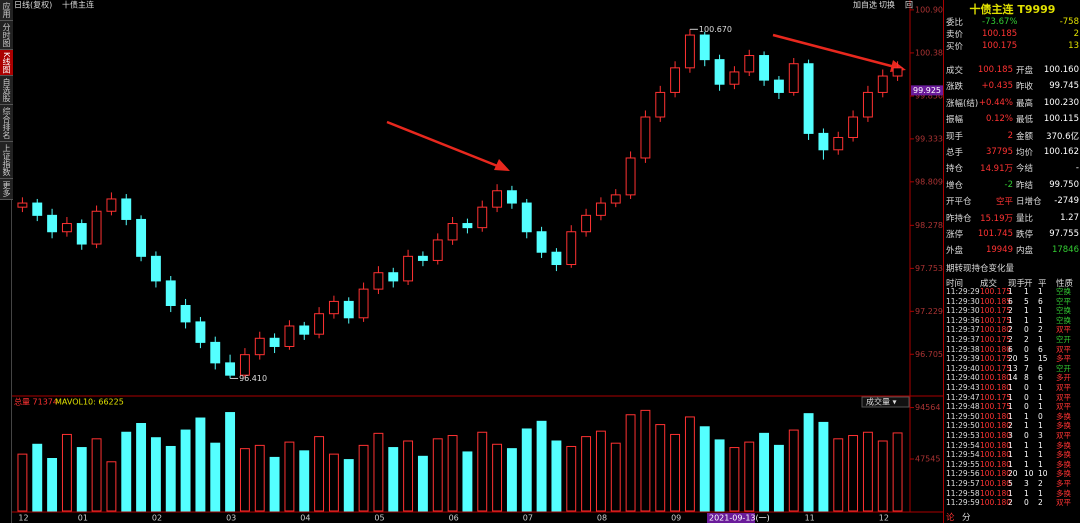  Describe the element at coordinates (78, 5) in the screenshot. I see `symbol: 十债主连` at that location.